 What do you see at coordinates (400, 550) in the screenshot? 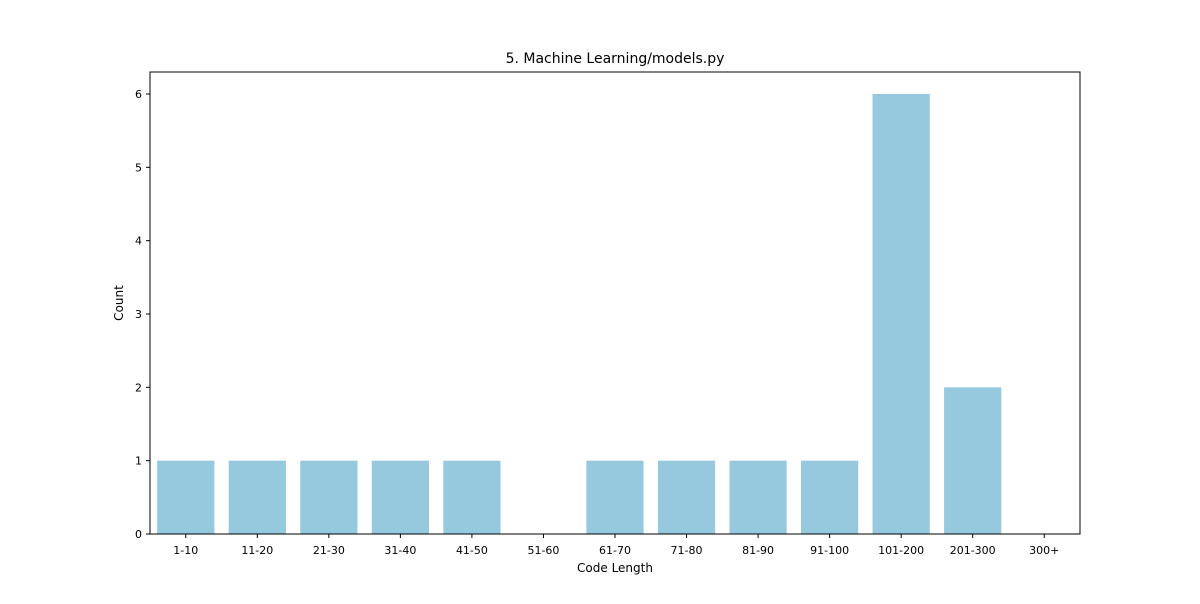
I see `x-tick-label: 31-40` at bounding box center [400, 550].